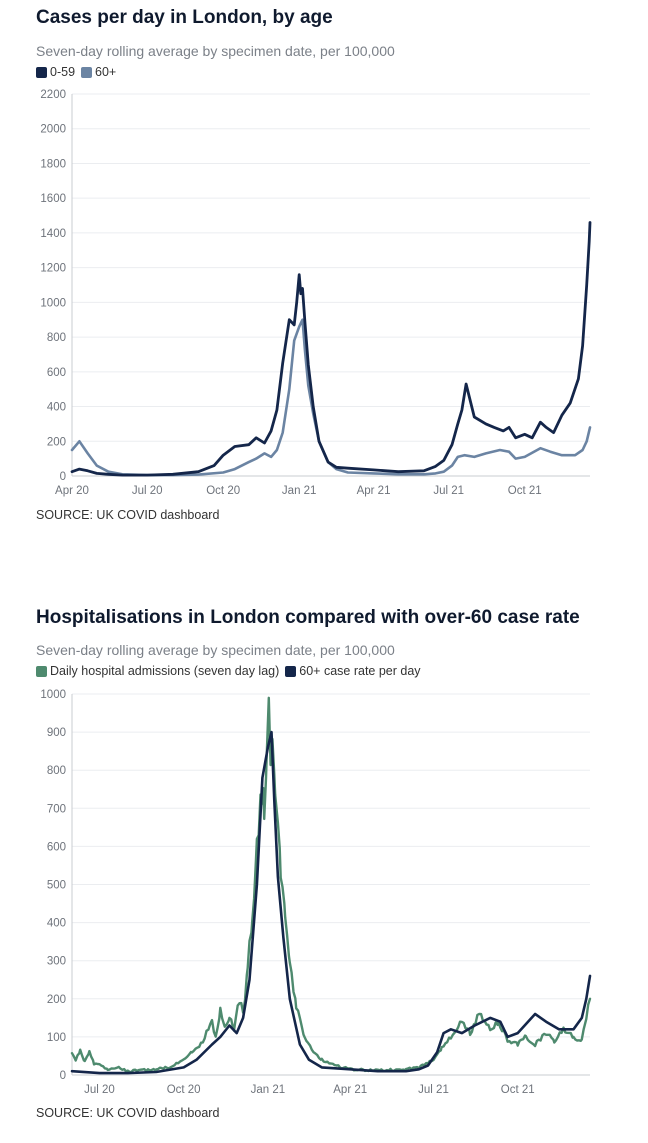 Image resolution: width=648 pixels, height=1143 pixels. What do you see at coordinates (56, 1038) in the screenshot?
I see `y-tick-label: 100` at bounding box center [56, 1038].